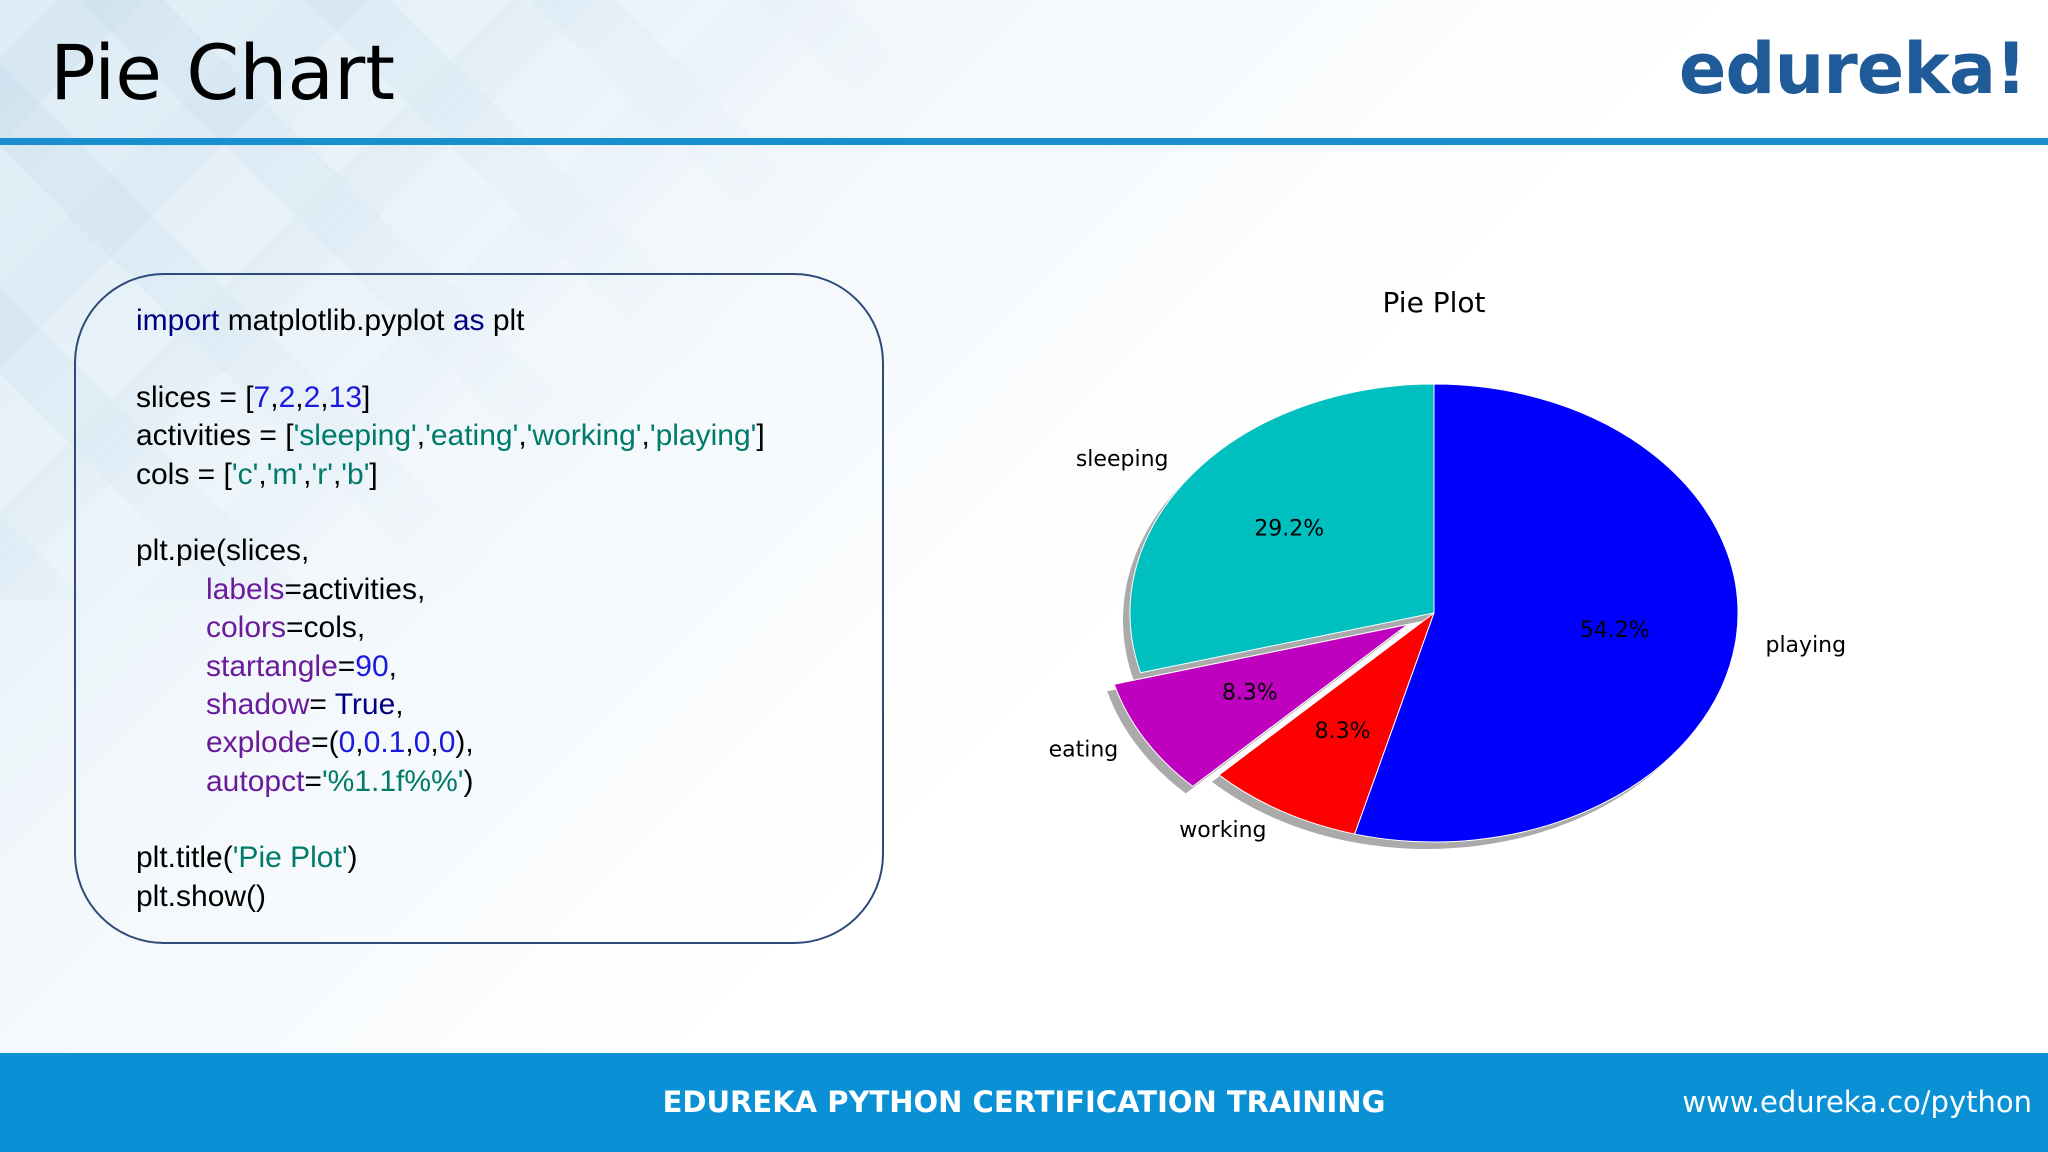 The height and width of the screenshot is (1152, 2048). I want to click on code-token: plt.title(, so click(184, 858).